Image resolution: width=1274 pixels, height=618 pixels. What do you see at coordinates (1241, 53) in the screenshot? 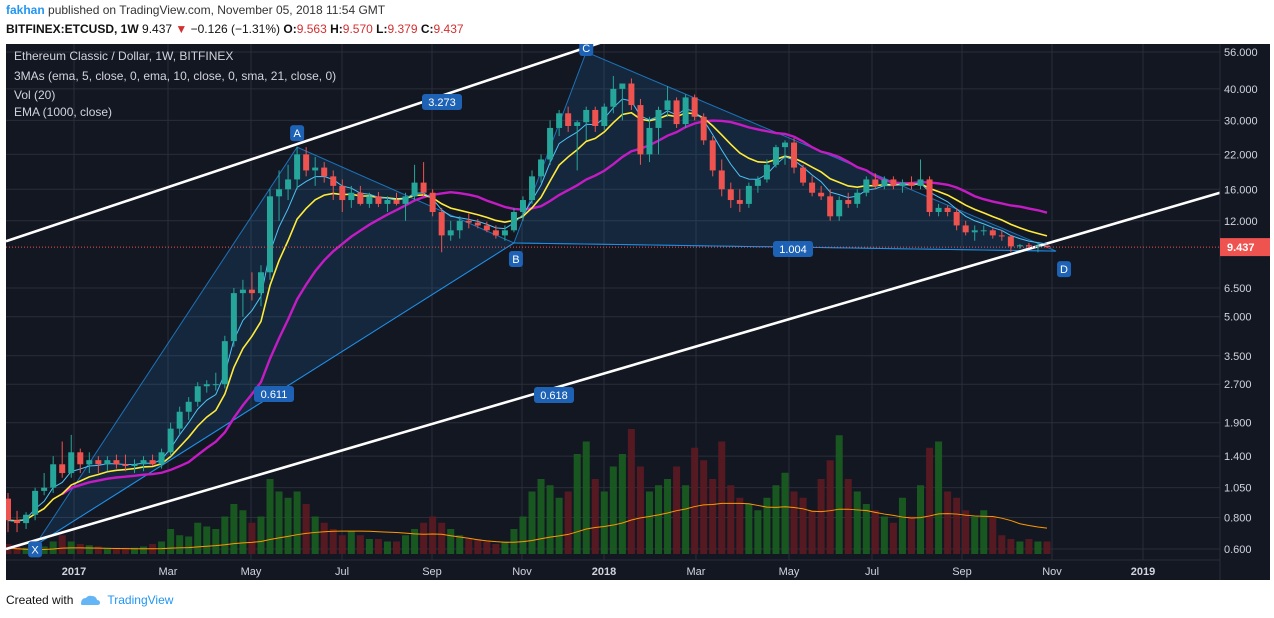
I see `price-tick-label: 56.000` at bounding box center [1241, 53].